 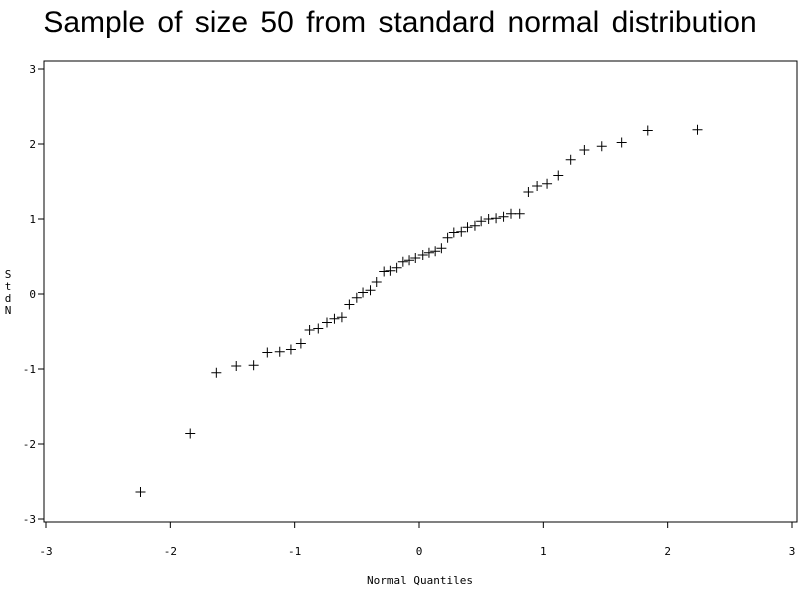 What do you see at coordinates (420, 580) in the screenshot?
I see `x-axis-label: Normal Quantiles` at bounding box center [420, 580].